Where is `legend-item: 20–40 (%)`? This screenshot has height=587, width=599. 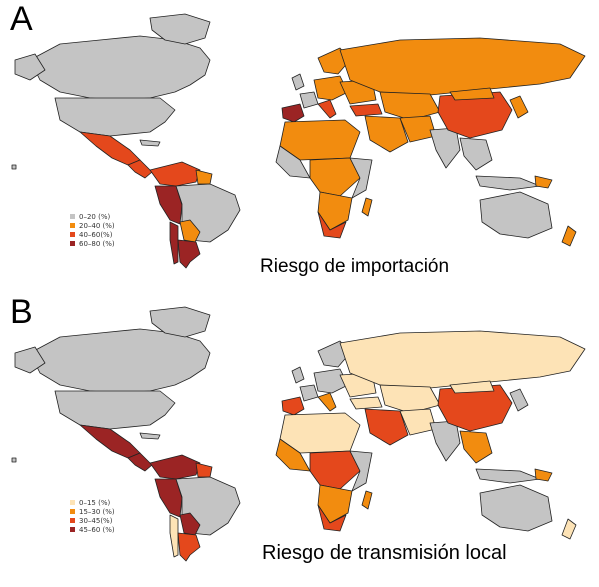
legend-item: 20–40 (%) is located at coordinates (92, 225).